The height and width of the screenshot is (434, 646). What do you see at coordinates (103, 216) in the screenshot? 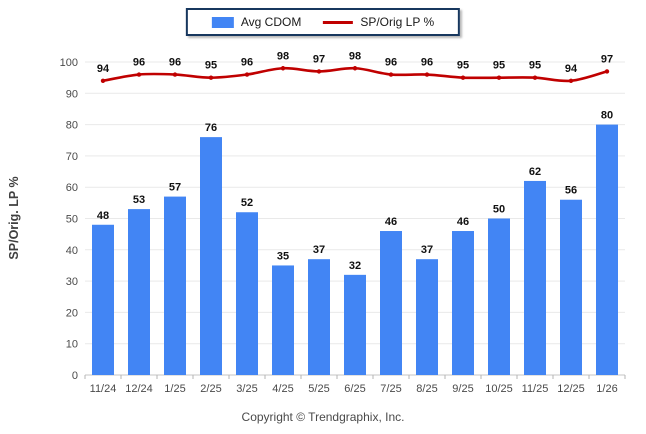
I see `bar-value-label: 48` at bounding box center [103, 216].